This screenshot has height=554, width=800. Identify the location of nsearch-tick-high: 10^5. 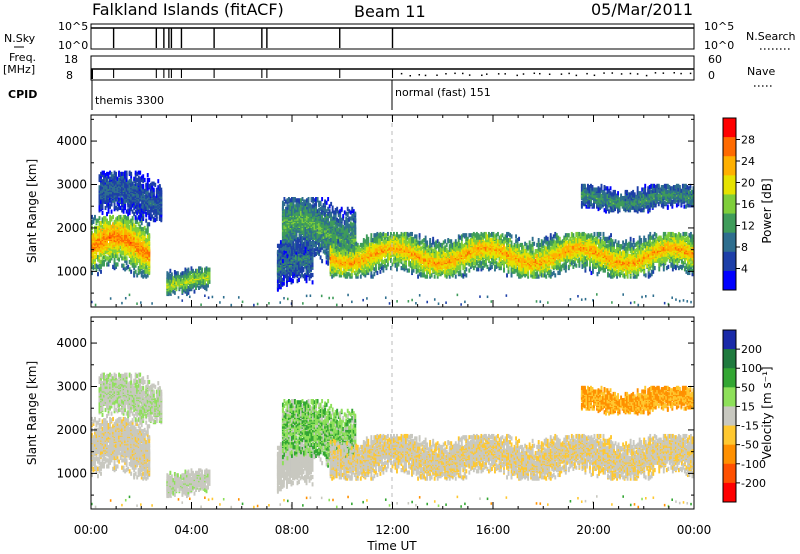
(719, 26).